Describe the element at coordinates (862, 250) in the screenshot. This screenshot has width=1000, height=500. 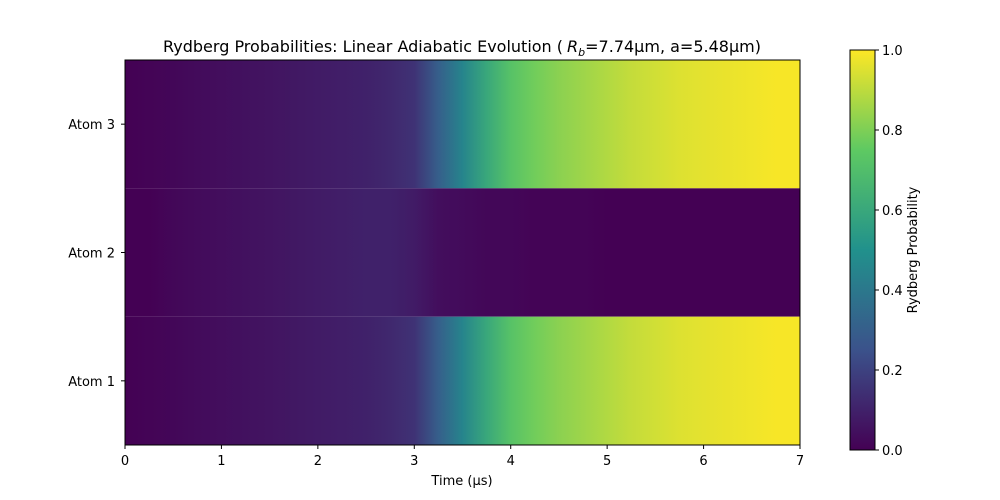
I see `colorbar` at that location.